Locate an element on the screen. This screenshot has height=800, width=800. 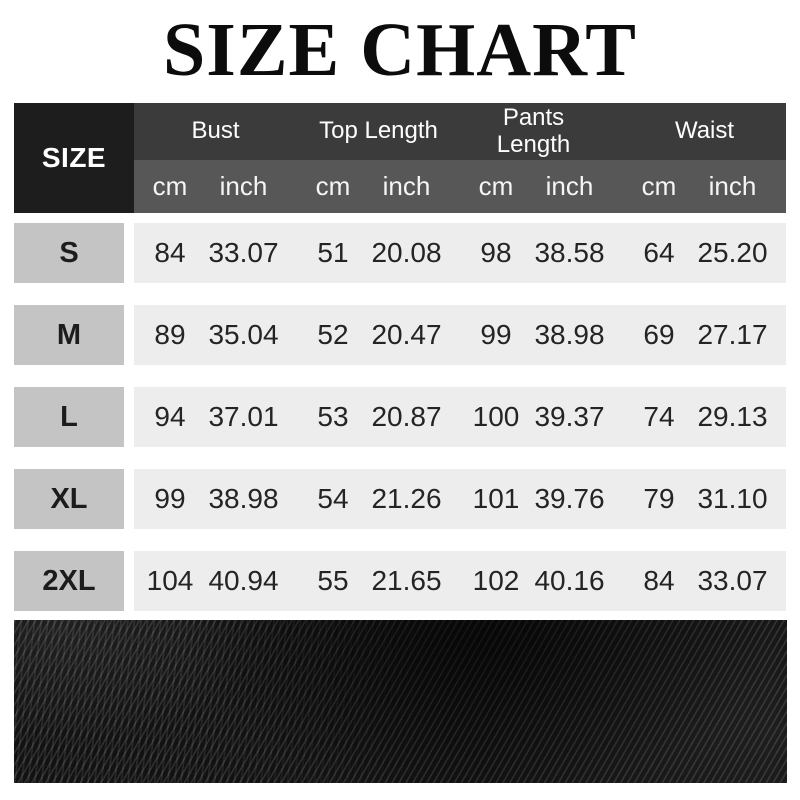
value-cell: 69 is located at coordinates (659, 335).